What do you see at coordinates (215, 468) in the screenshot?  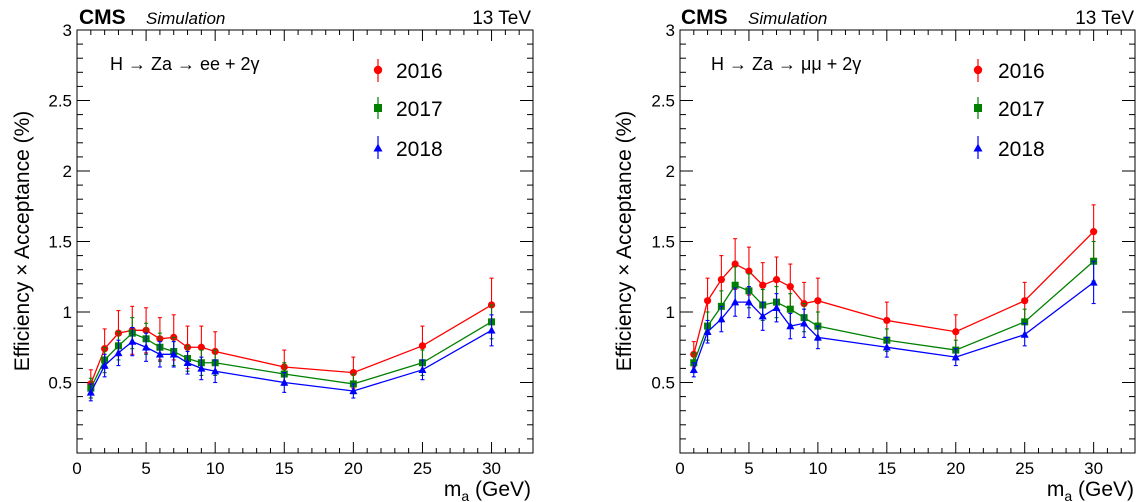 I see `left-x-tick-label: 10` at bounding box center [215, 468].